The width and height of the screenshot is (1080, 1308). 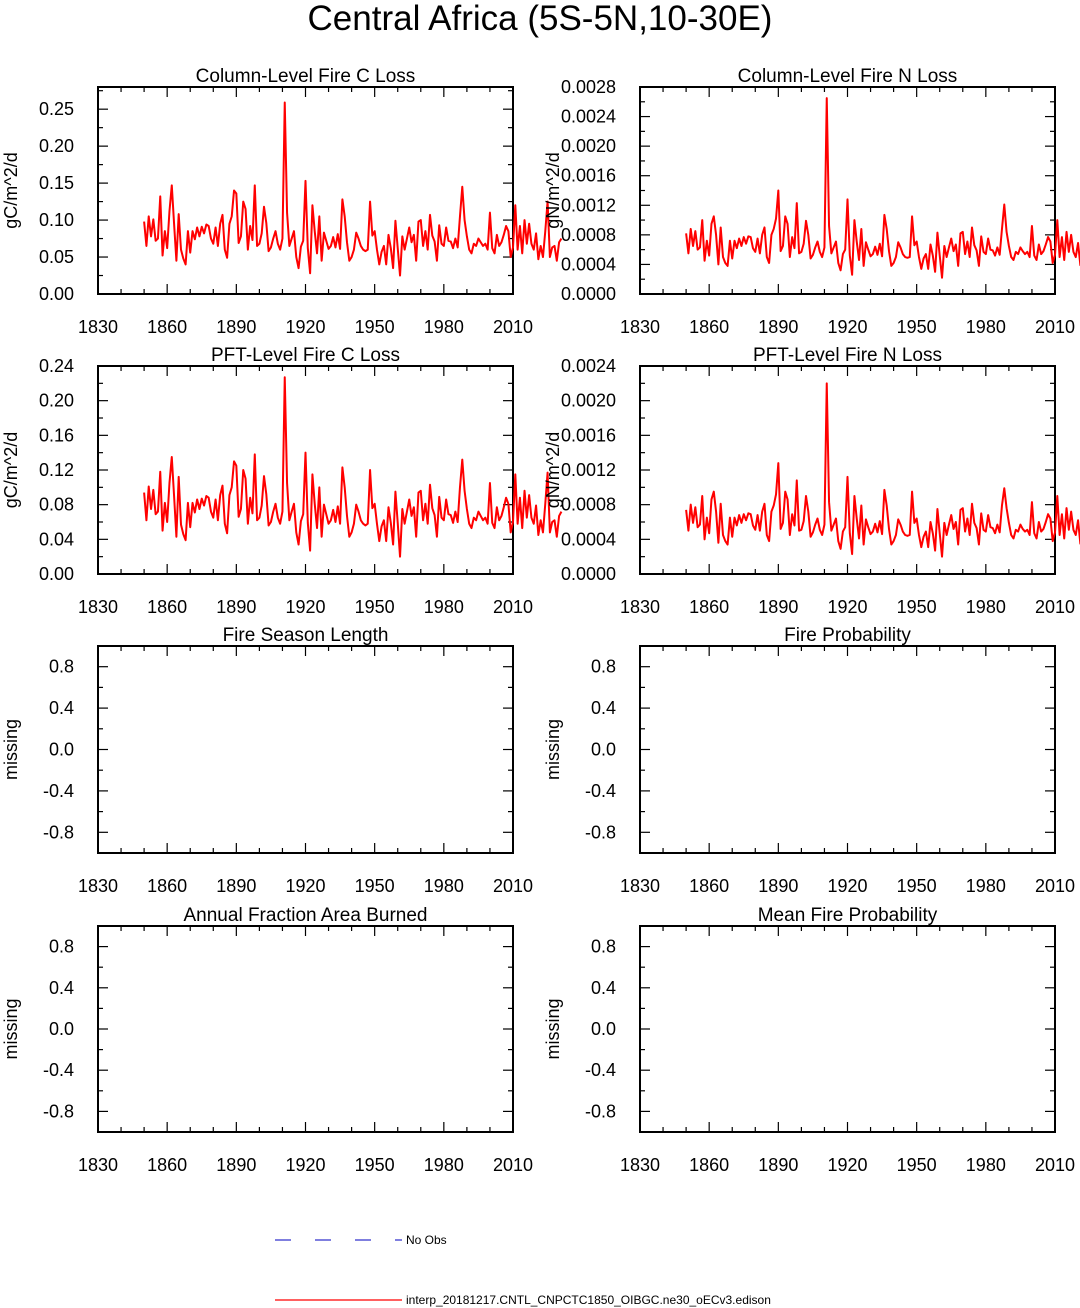 I want to click on chart5-frame, so click(x=305, y=749).